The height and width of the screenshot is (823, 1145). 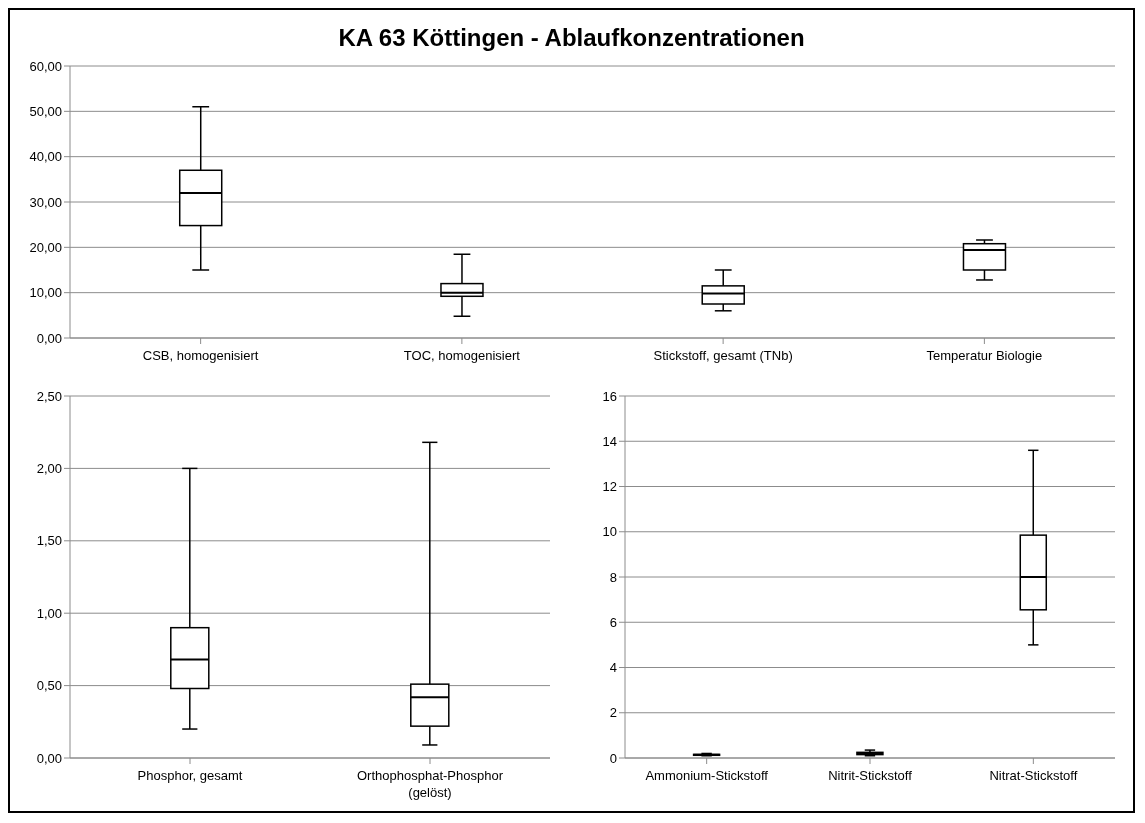 I want to click on x-tick-label: Stickstoff, gesamt (TNb), so click(x=723, y=355).